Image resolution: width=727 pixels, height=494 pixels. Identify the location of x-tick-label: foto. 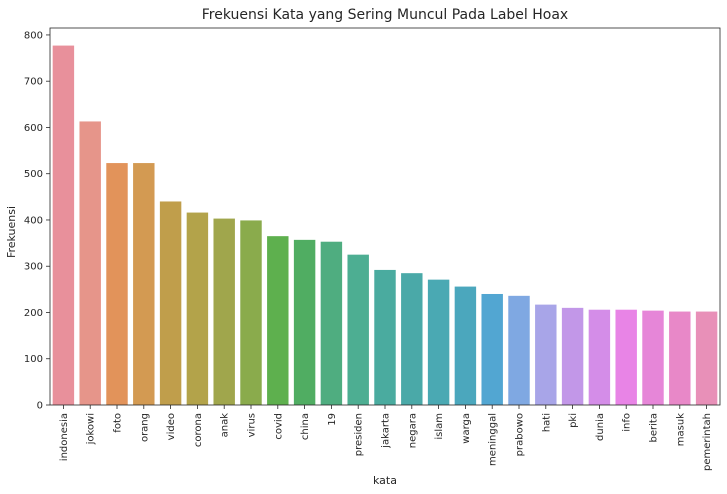
(118, 423).